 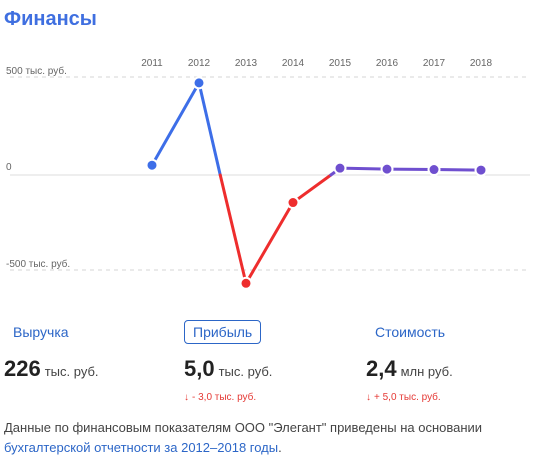 What do you see at coordinates (481, 170) in the screenshot?
I see `data-point-2018` at bounding box center [481, 170].